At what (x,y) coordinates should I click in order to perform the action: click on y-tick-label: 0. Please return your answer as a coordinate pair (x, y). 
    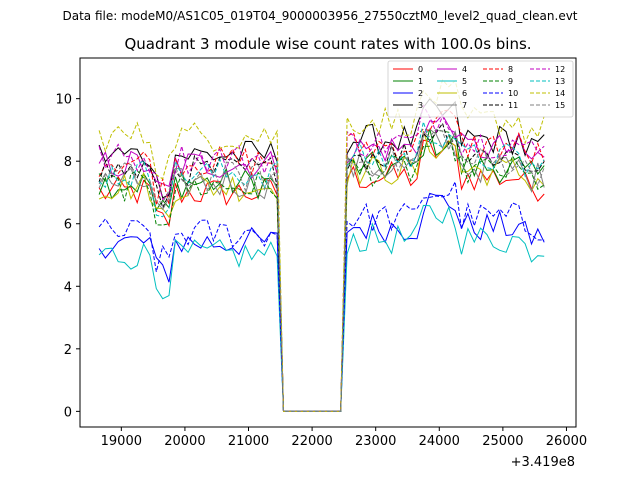
    Looking at the image, I should click on (68, 412).